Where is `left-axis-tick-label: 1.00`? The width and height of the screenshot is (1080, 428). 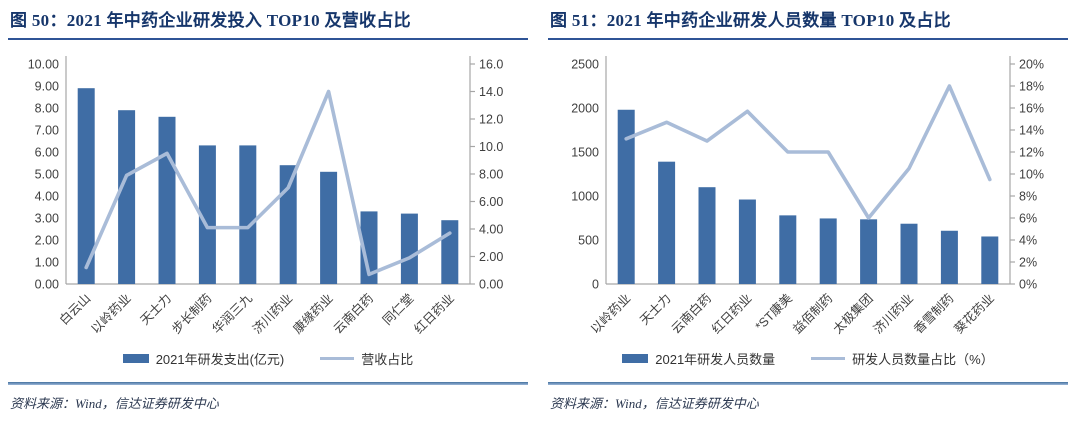
left-axis-tick-label: 1.00 is located at coordinates (47, 263).